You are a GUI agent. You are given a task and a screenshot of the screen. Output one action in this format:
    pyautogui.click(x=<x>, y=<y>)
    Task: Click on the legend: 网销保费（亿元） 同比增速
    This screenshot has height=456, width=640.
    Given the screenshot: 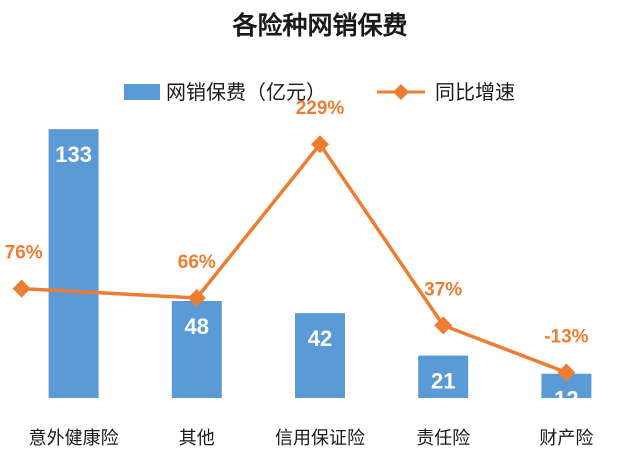 What is the action you would take?
    pyautogui.click(x=319, y=92)
    